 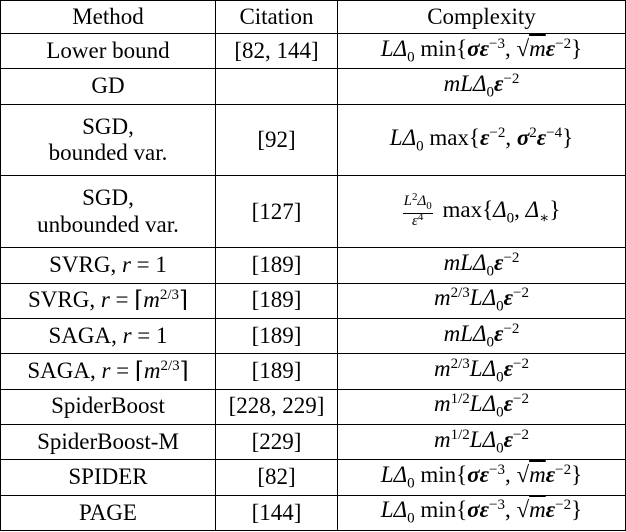 I want to click on method-cell: SGD, unbounded var., so click(x=108, y=212).